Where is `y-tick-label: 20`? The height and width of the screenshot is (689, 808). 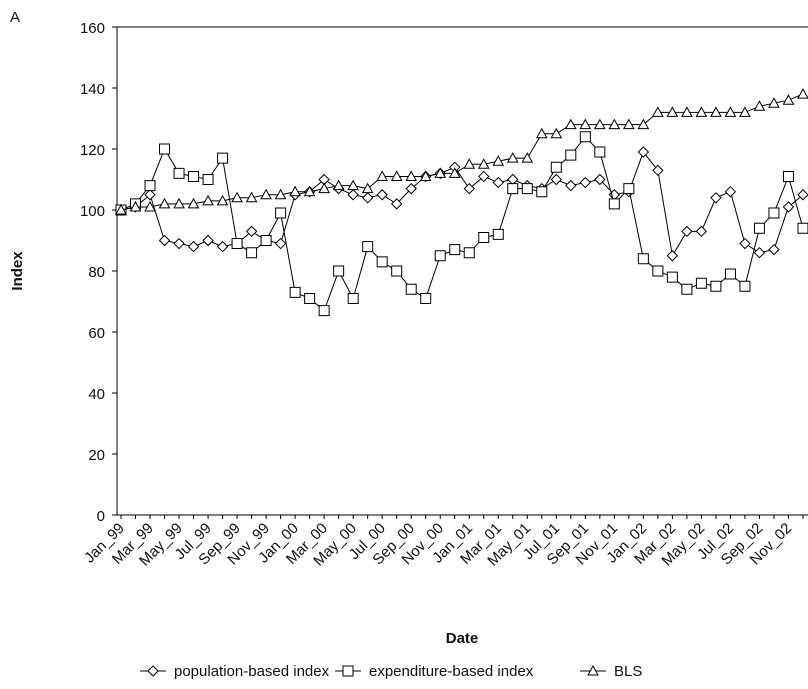
y-tick-label: 20 is located at coordinates (96, 455).